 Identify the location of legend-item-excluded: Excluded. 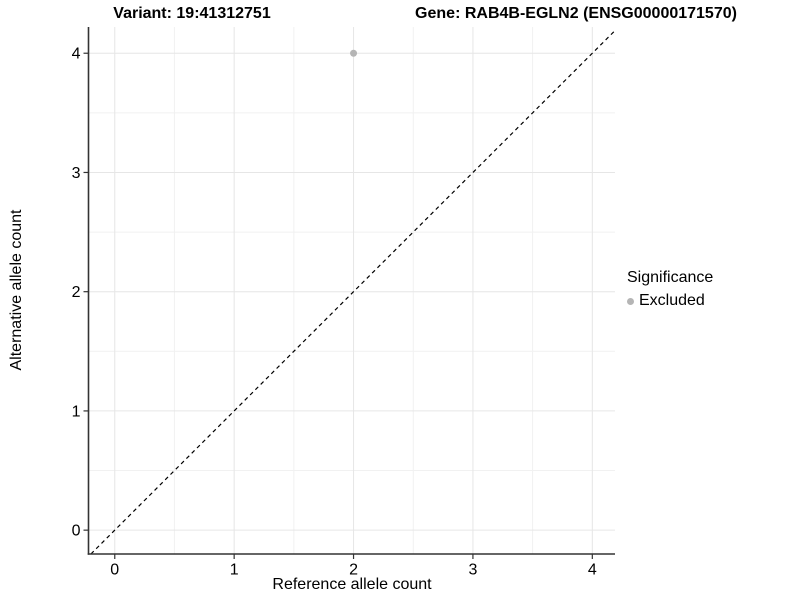
(670, 301).